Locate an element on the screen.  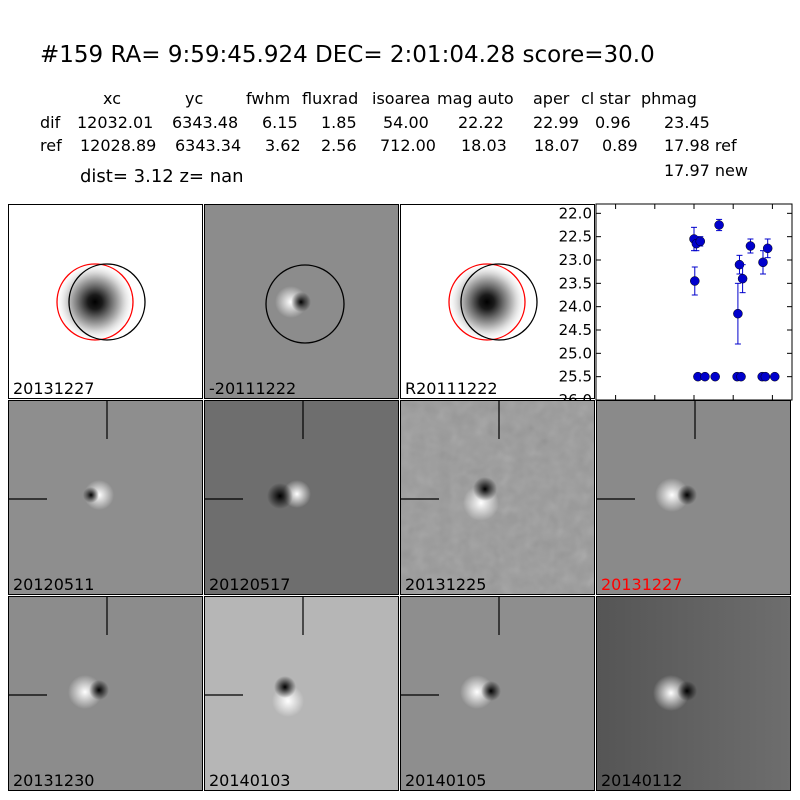
cell: 22.22 is located at coordinates (481, 122).